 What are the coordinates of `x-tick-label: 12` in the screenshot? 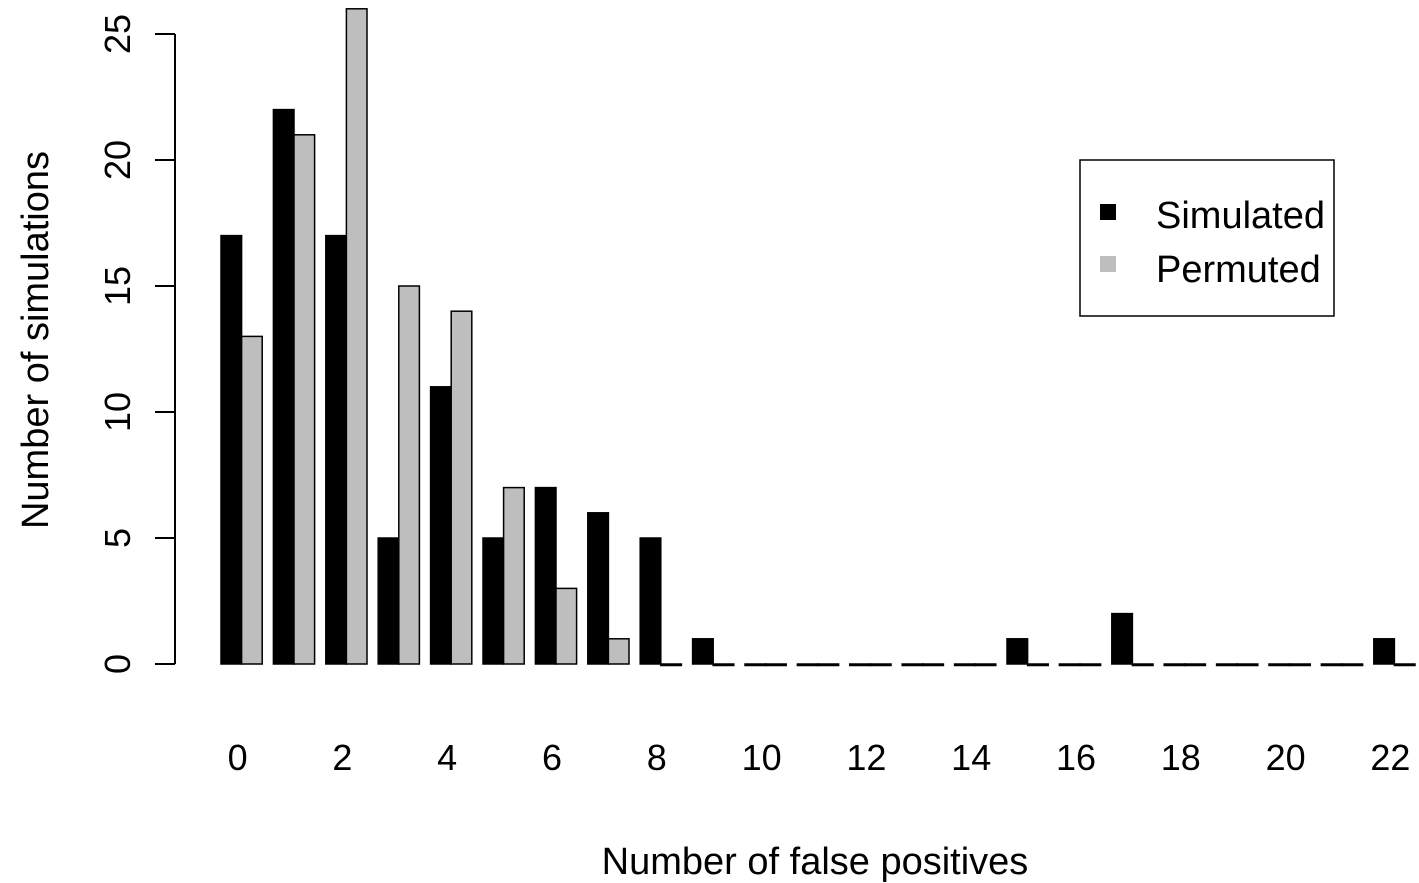 It's located at (866, 757).